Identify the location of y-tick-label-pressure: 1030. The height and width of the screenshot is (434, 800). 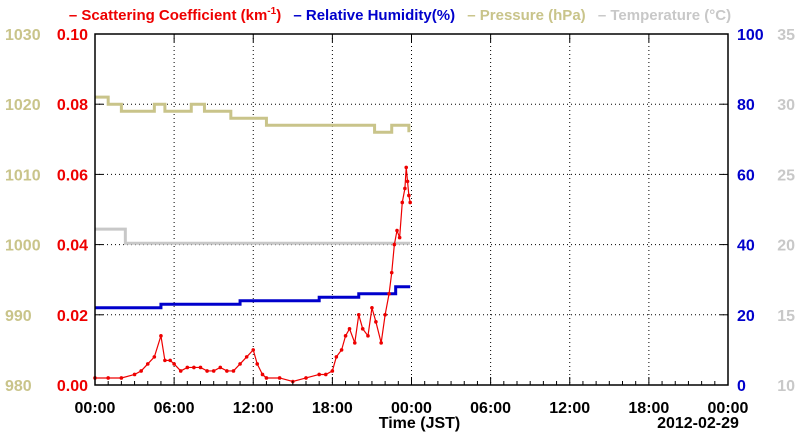
(23, 35).